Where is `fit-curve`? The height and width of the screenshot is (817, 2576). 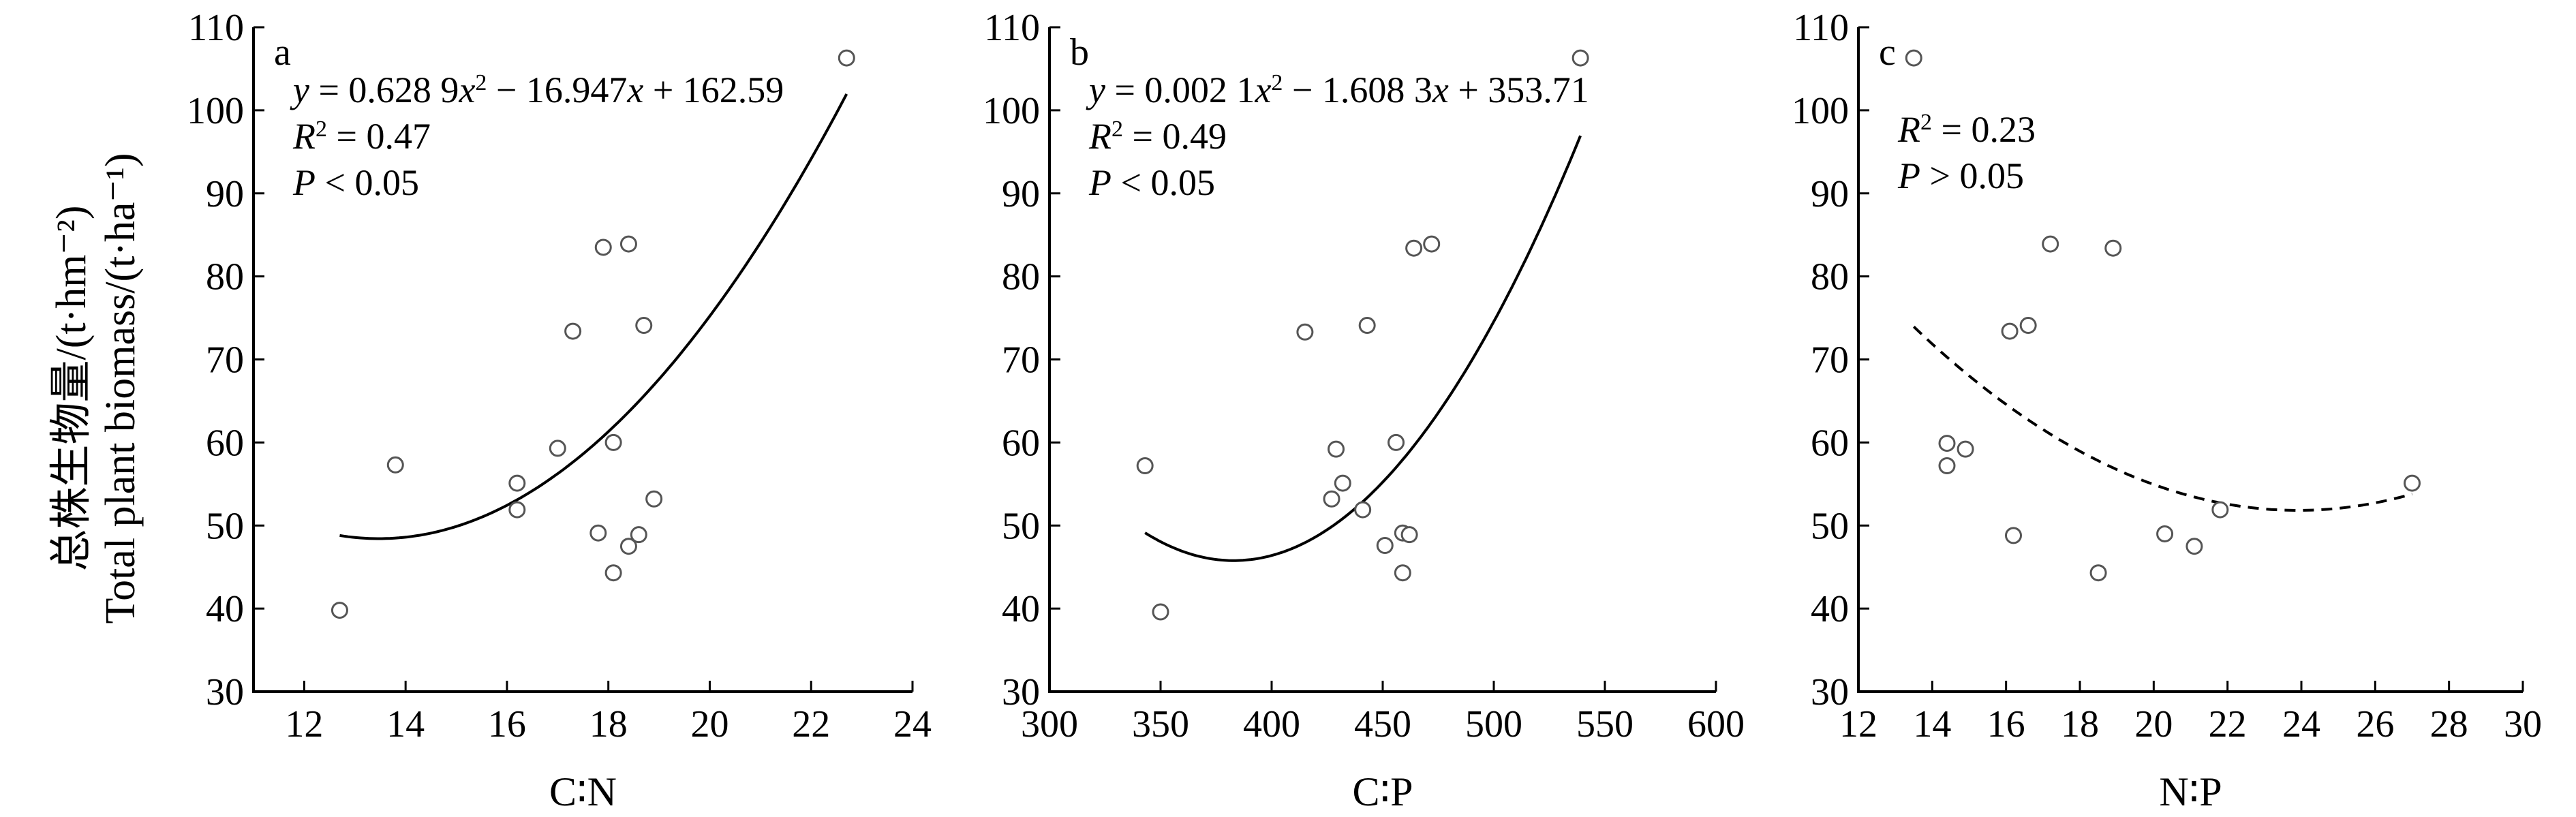
fit-curve is located at coordinates (2162, 418).